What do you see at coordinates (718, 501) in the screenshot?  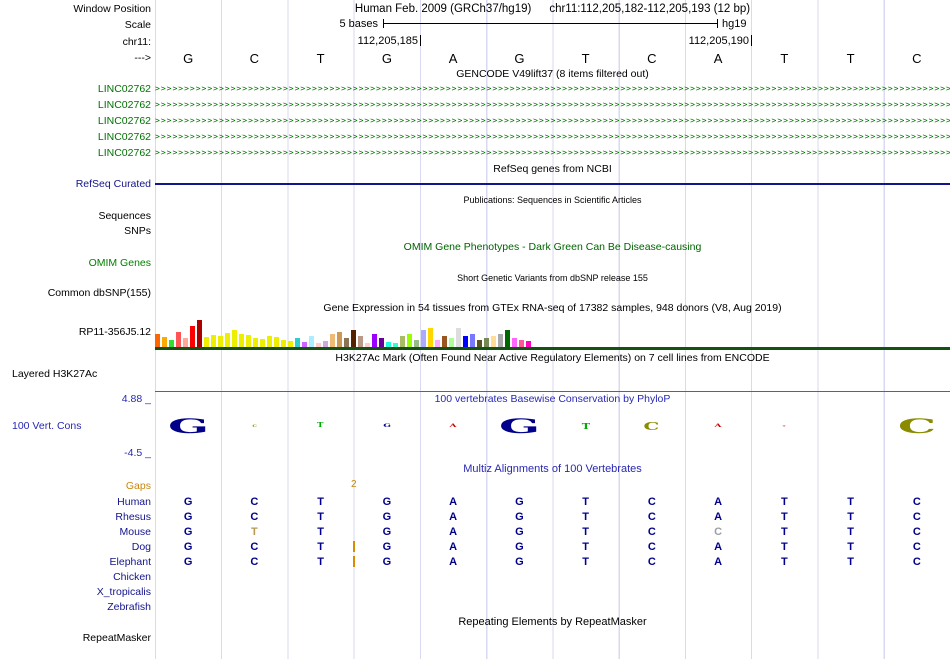 I see `aligned-base: A` at bounding box center [718, 501].